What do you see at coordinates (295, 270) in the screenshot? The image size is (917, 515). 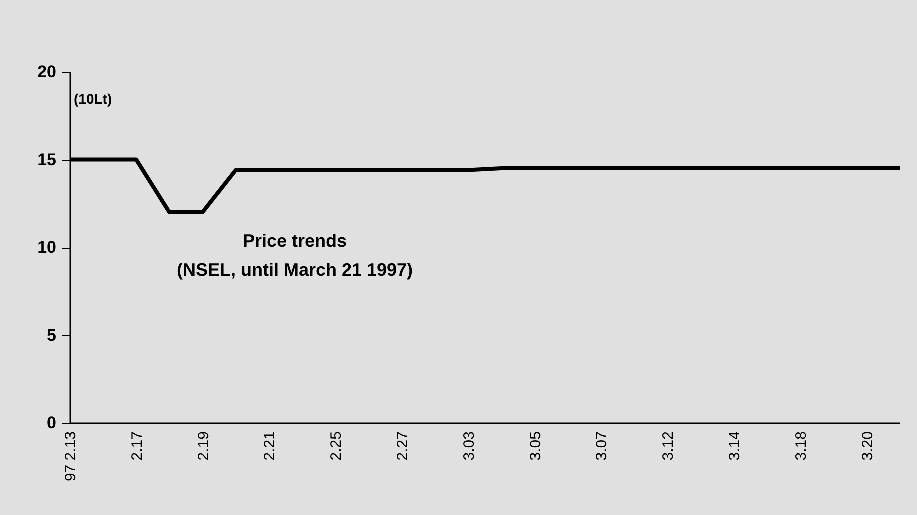 I see `text: (NSEL, until March 21 1997)` at bounding box center [295, 270].